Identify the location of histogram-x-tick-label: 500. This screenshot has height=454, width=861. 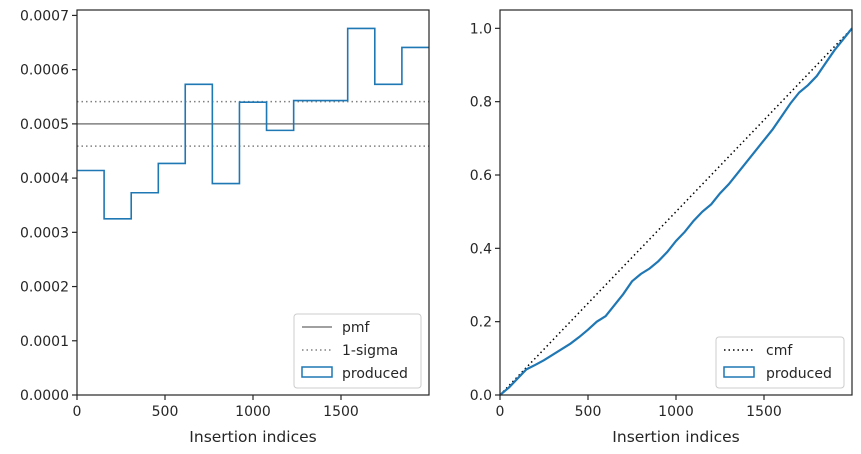
(165, 412).